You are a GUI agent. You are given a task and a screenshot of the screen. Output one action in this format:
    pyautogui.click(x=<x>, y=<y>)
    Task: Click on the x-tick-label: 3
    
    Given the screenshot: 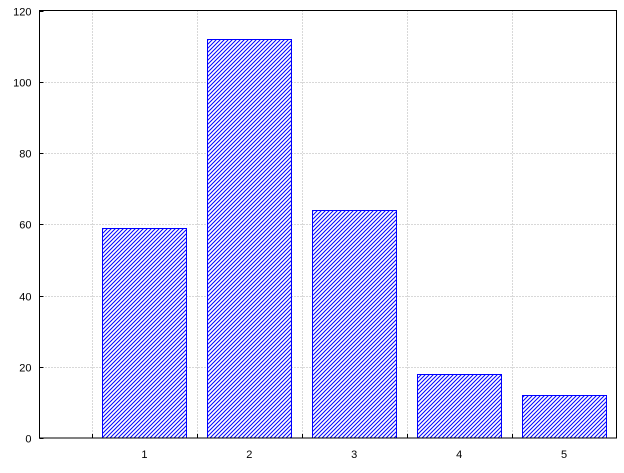 What is the action you would take?
    pyautogui.click(x=354, y=455)
    